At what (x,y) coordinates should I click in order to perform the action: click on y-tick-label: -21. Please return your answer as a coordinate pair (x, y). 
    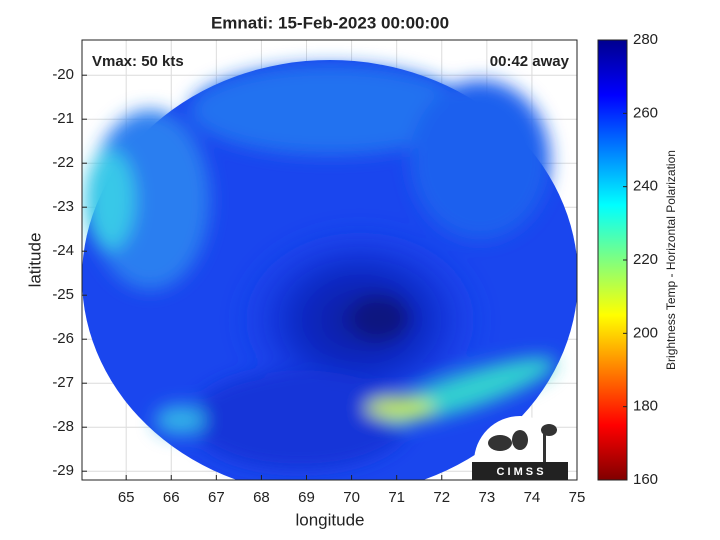
    Looking at the image, I should click on (63, 118).